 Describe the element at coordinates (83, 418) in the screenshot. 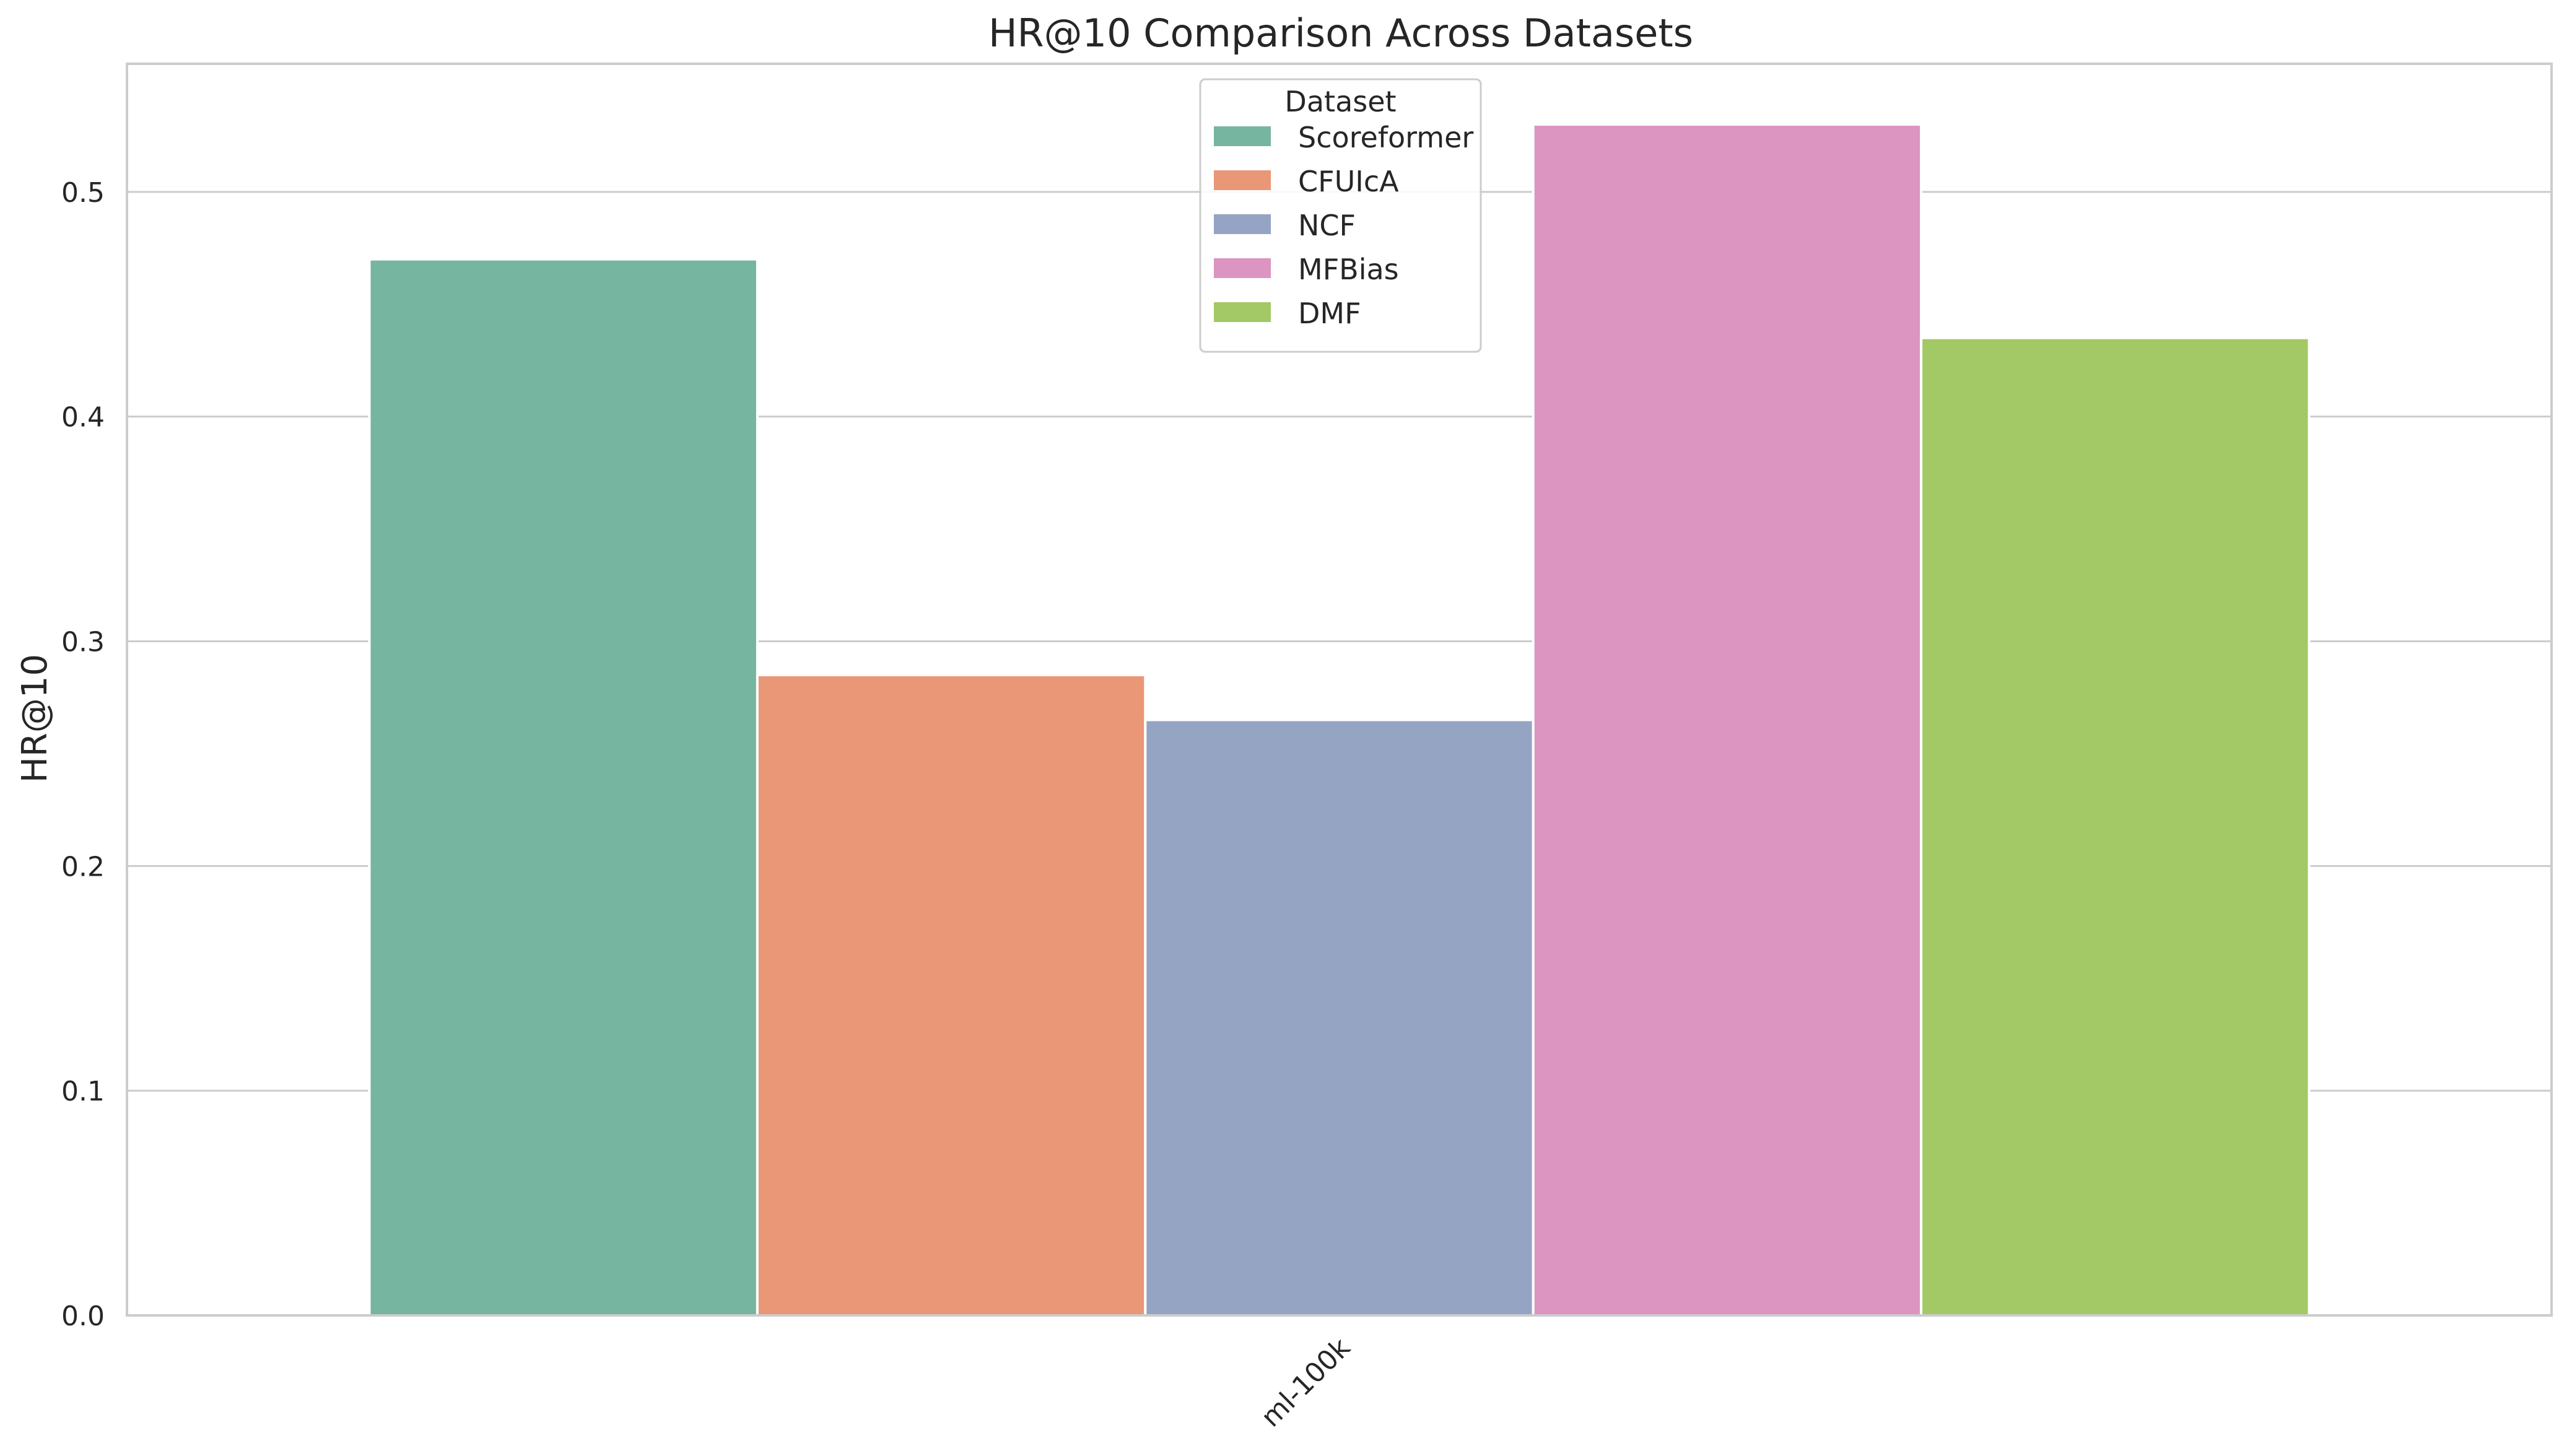

I see `y-tick-label: 0.4` at that location.